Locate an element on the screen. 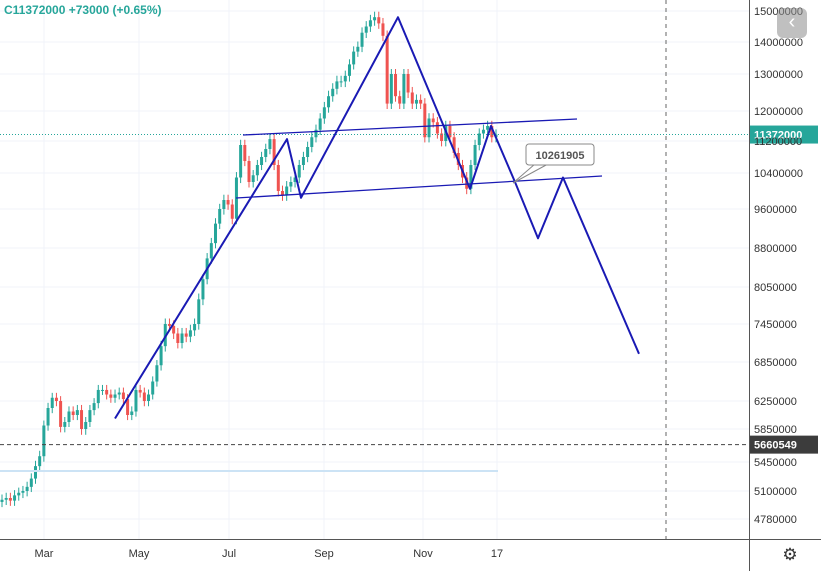  current-price-badge-label: 11372000 is located at coordinates (778, 136).